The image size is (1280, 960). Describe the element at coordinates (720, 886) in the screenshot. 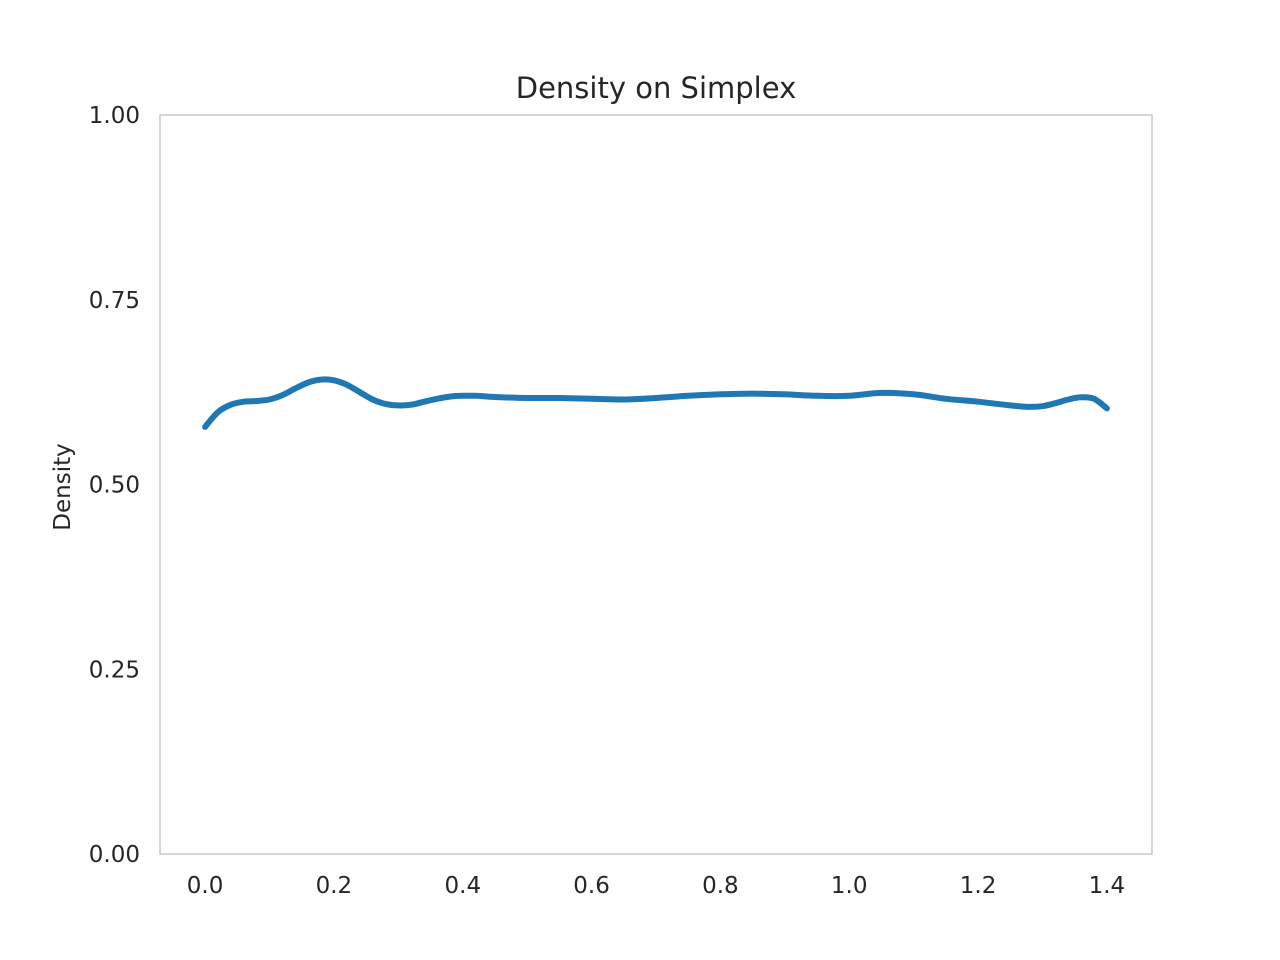

I see `x-tick-label: 0.8` at that location.